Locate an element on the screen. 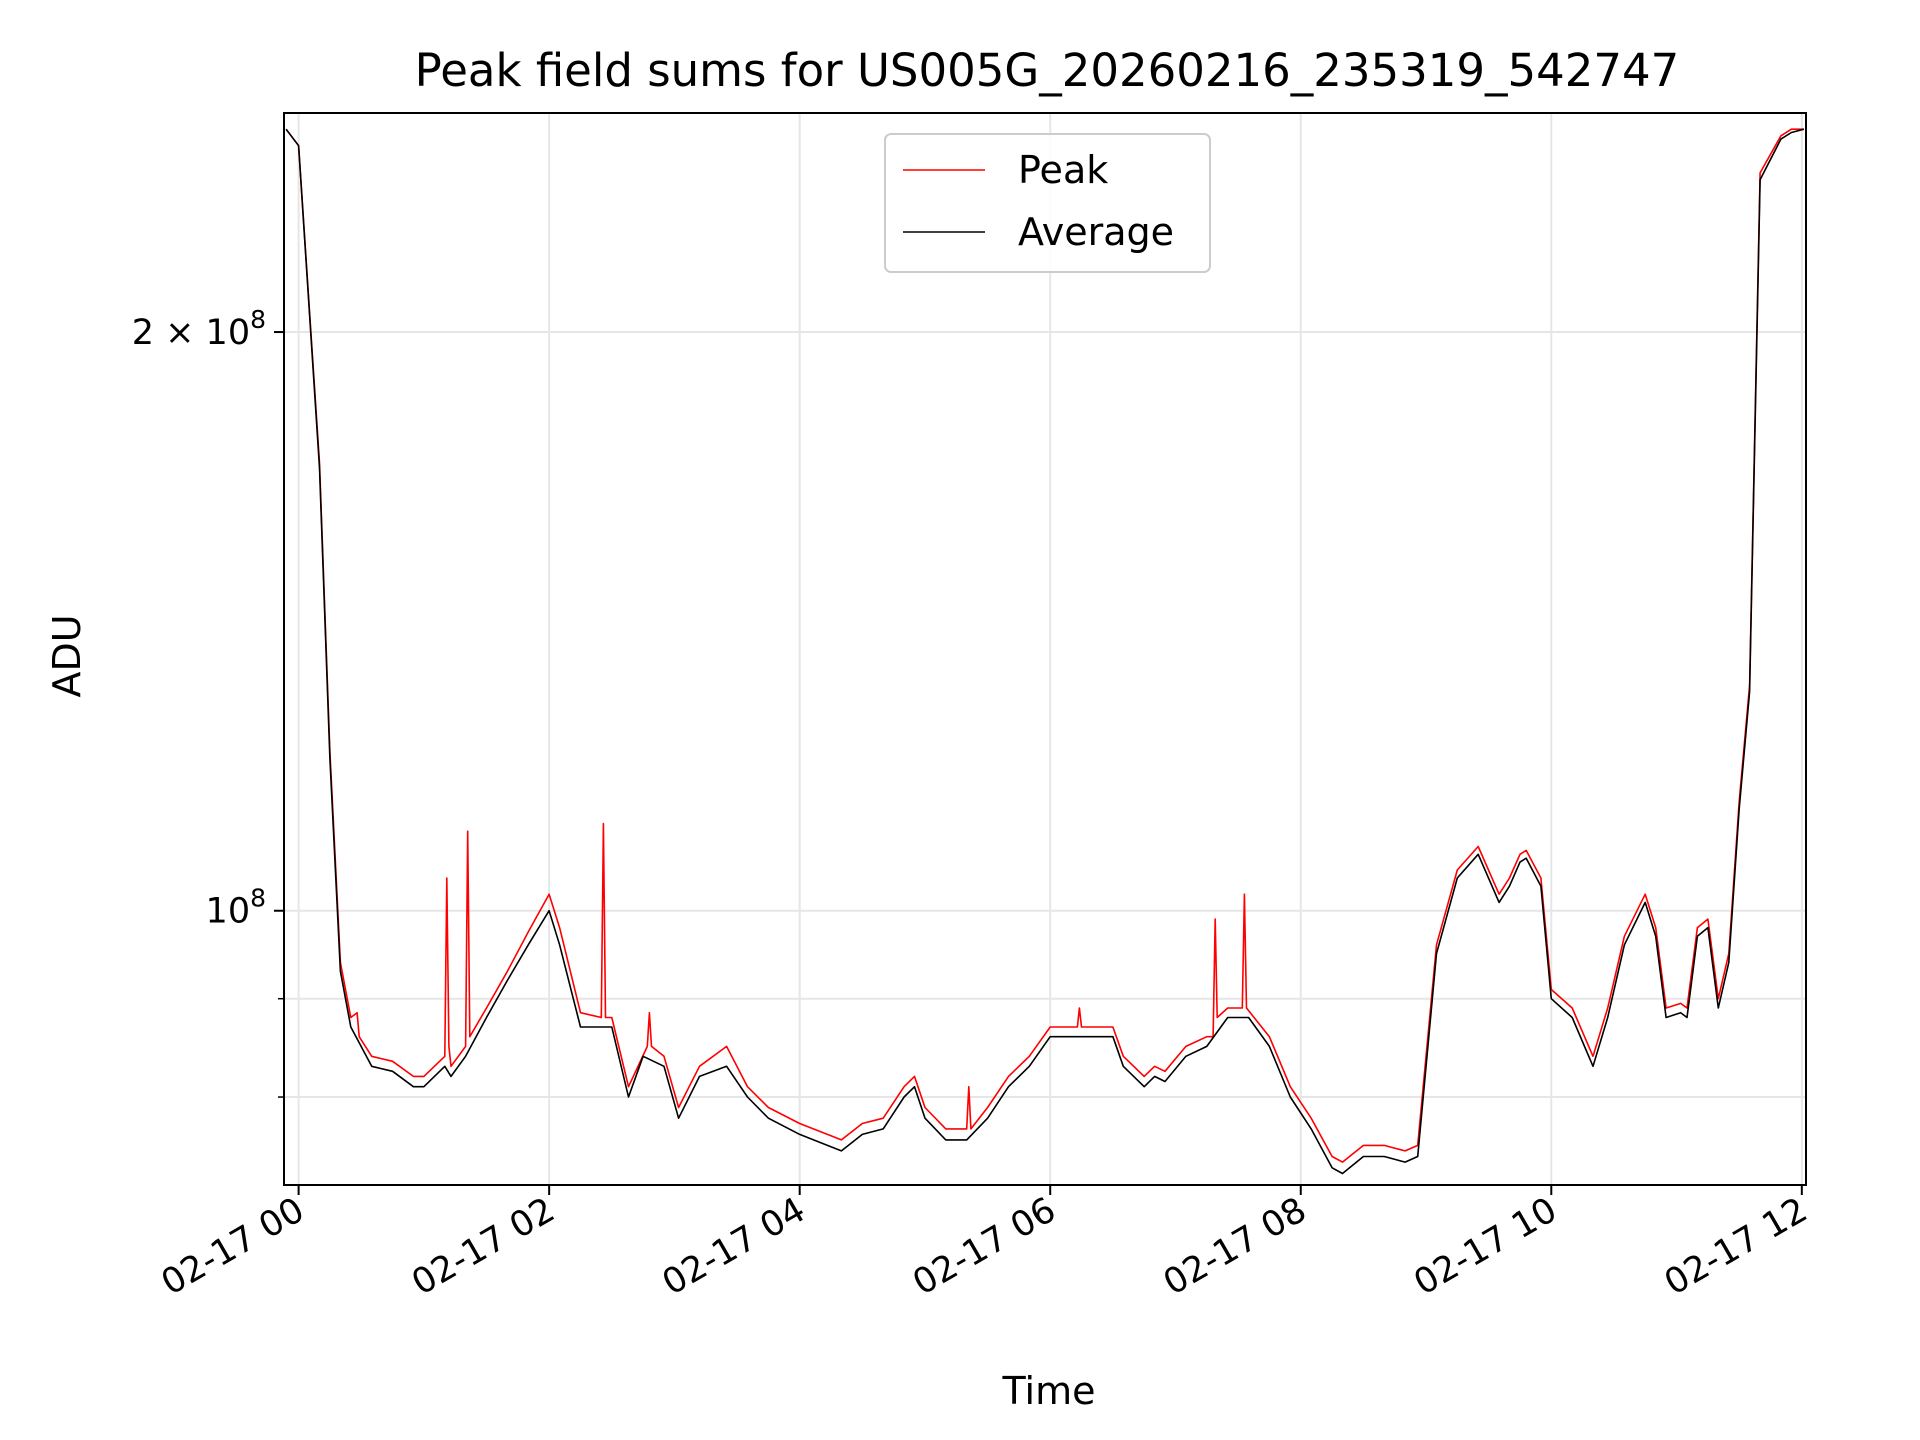 This screenshot has width=1920, height=1440. y-tick-label: 2 × 108 is located at coordinates (199, 329).